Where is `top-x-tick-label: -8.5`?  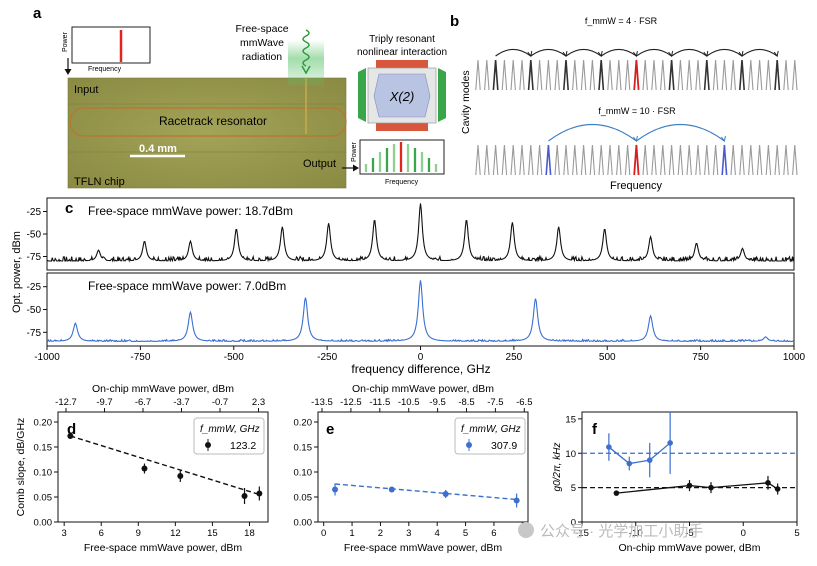 top-x-tick-label: -8.5 is located at coordinates (466, 402).